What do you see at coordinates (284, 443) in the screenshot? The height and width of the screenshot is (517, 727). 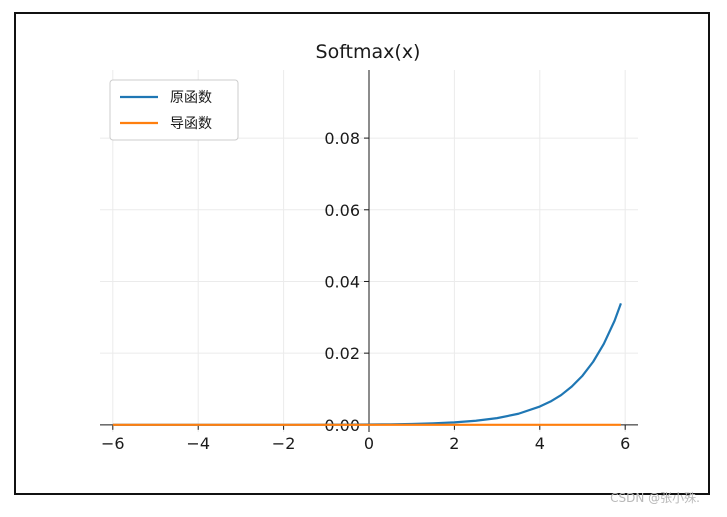 I see `x-tick-label: −2` at bounding box center [284, 443].